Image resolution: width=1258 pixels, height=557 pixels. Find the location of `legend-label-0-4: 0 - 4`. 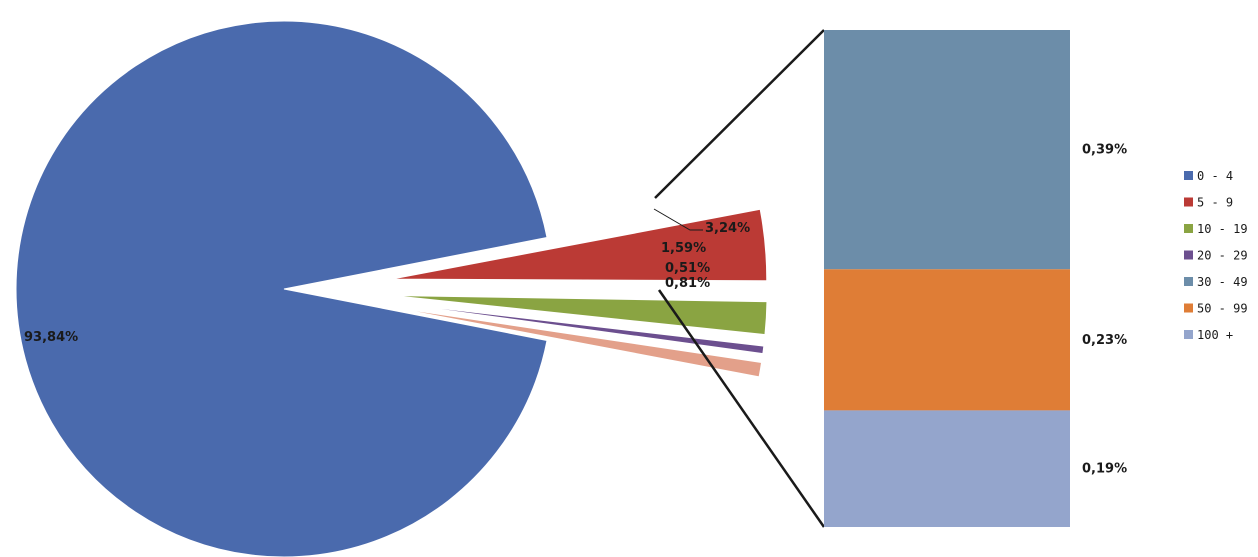

legend-label-0-4: 0 - 4 is located at coordinates (1215, 176).